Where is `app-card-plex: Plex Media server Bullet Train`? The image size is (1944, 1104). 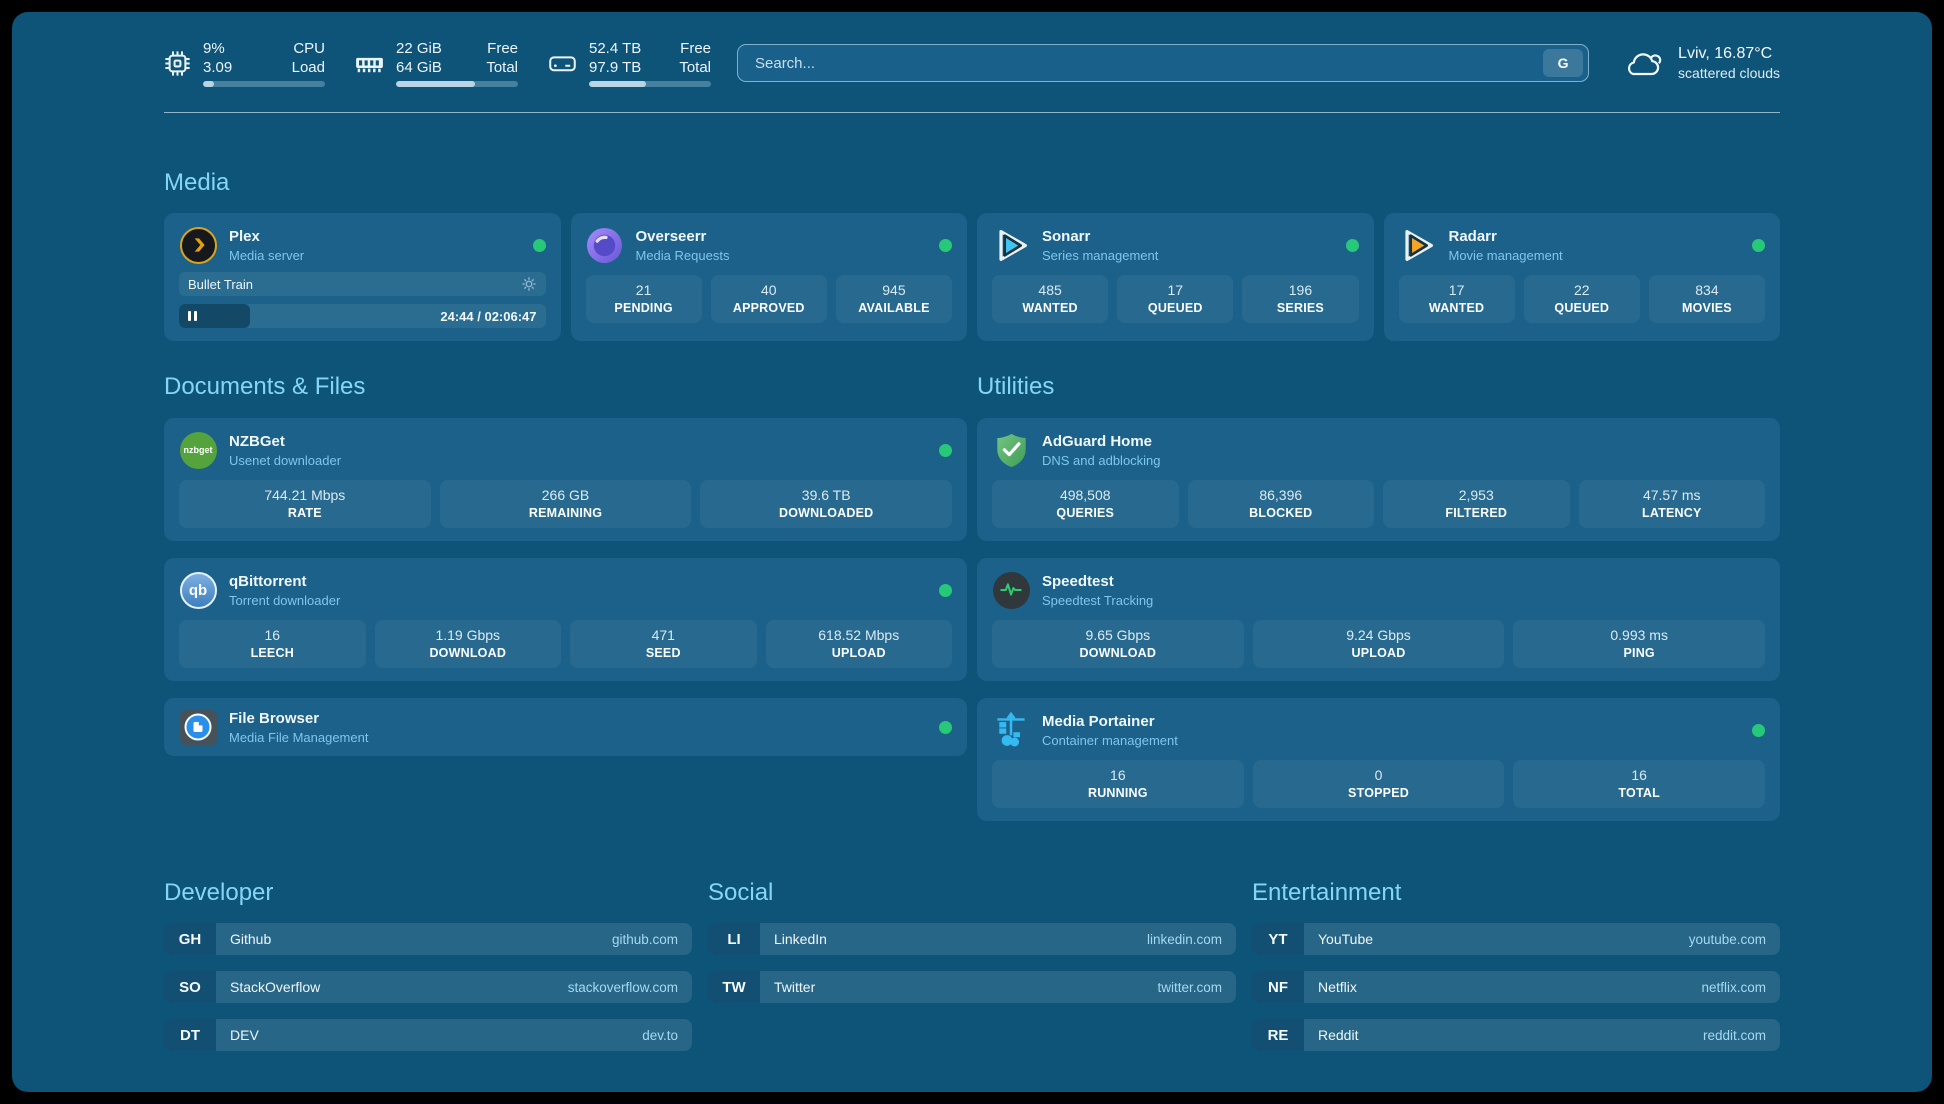 app-card-plex: Plex Media server Bullet Train is located at coordinates (362, 277).